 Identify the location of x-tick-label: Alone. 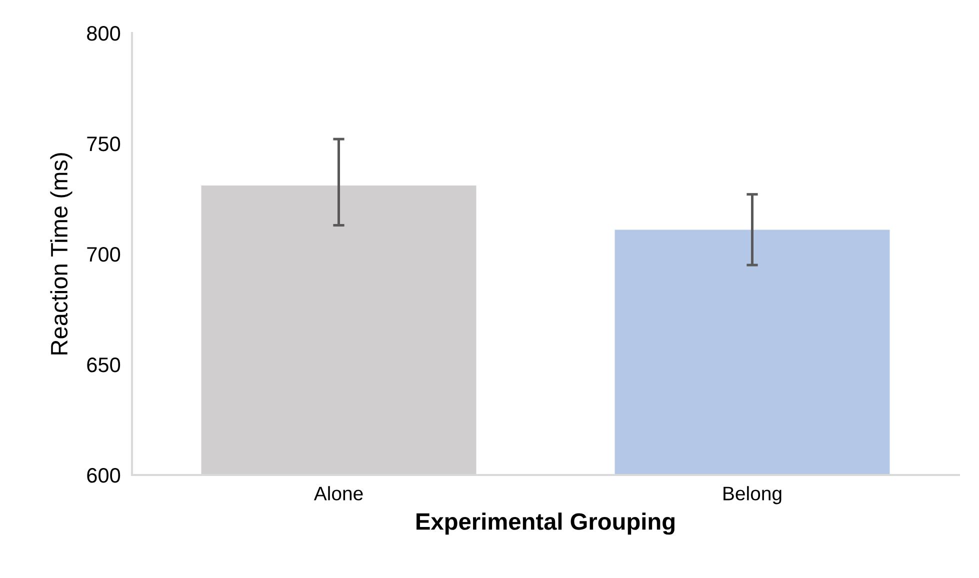
(338, 493).